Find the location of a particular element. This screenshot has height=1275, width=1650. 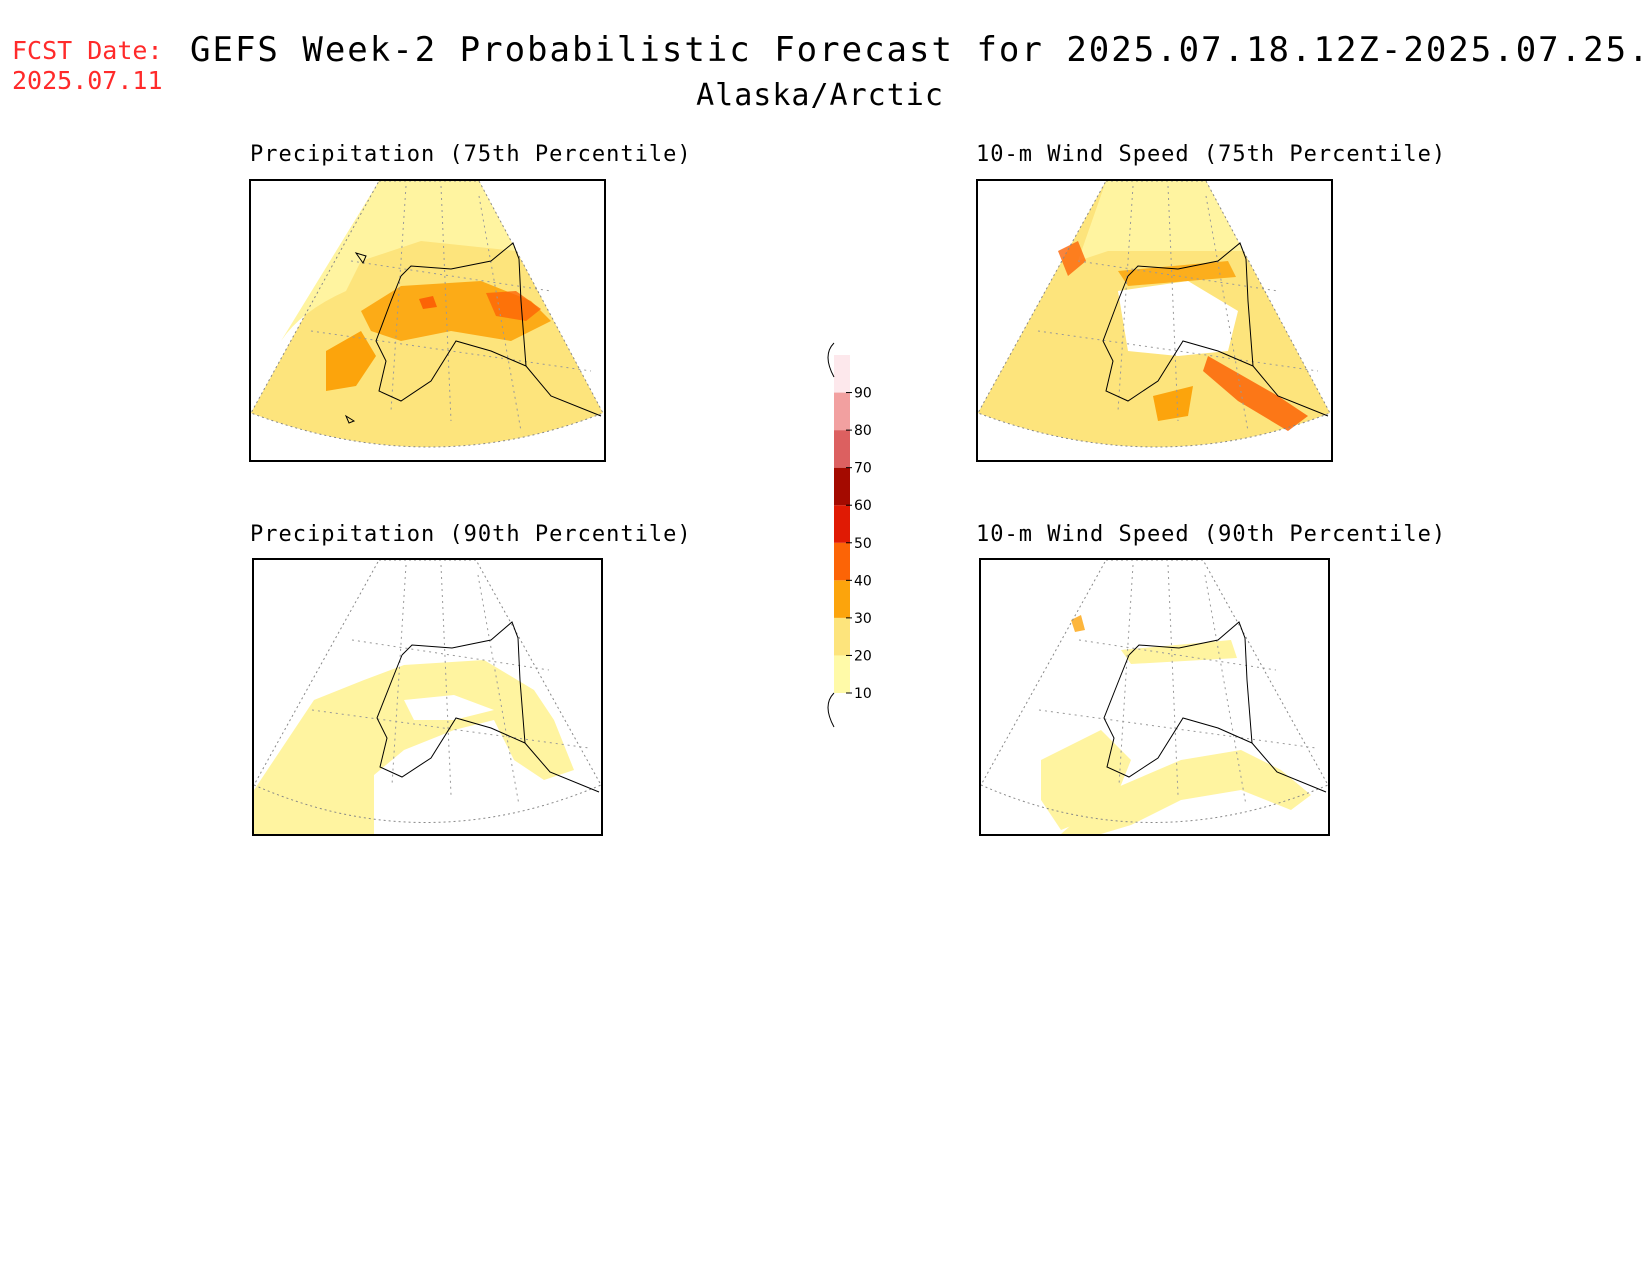

colorbar-boxes is located at coordinates (842, 524).